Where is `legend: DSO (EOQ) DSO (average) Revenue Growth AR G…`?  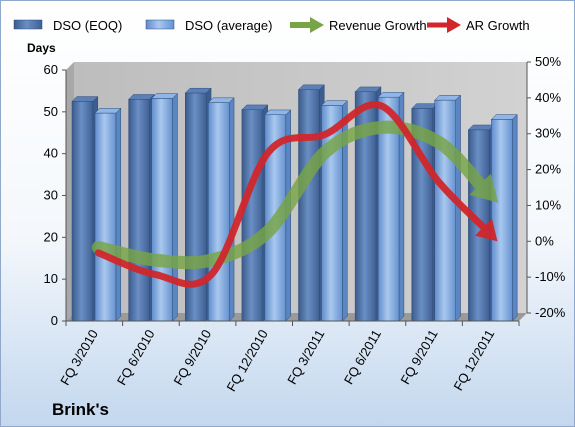 legend: DSO (EOQ) DSO (average) Revenue Growth AR G… is located at coordinates (271, 25).